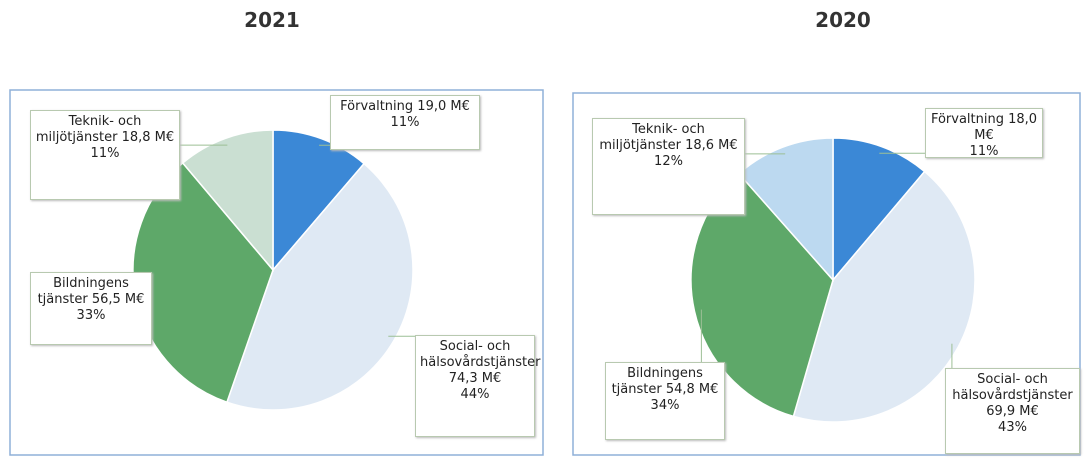 This screenshot has height=461, width=1086. I want to click on label-percent: 12%, so click(668, 161).